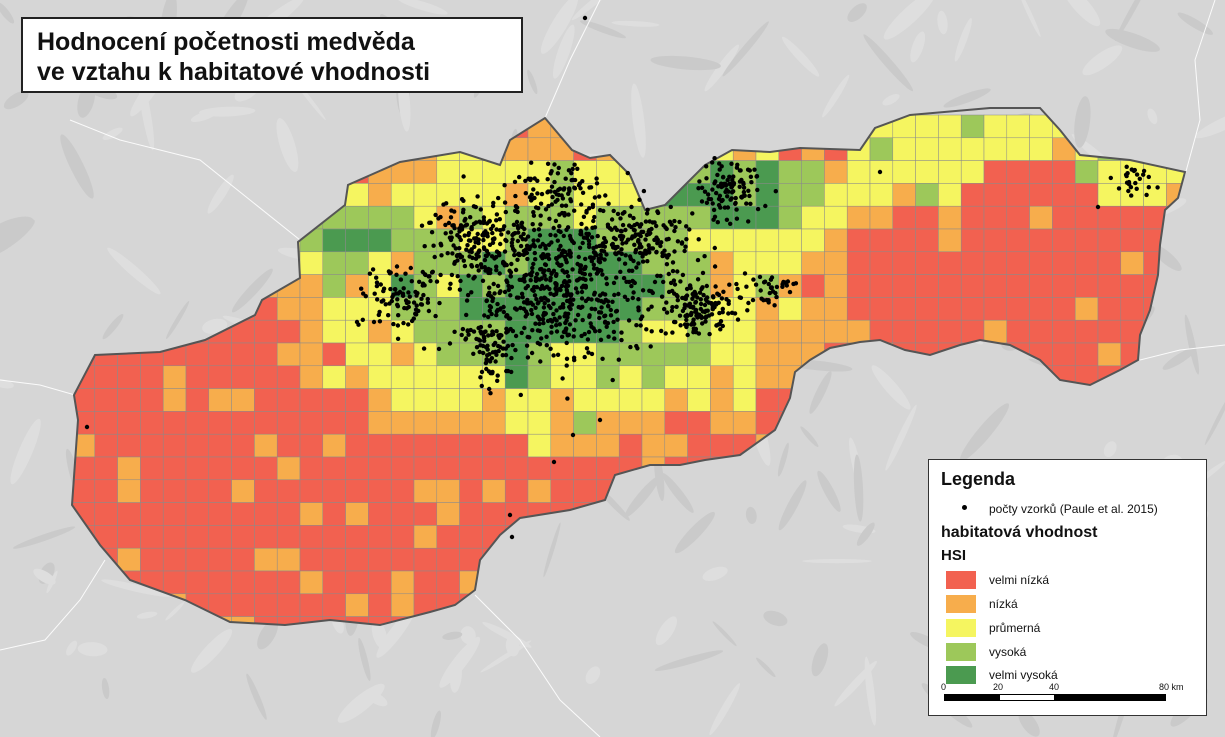  Describe the element at coordinates (961, 675) in the screenshot. I see `legend-swatch-velmi-vysoka` at that location.